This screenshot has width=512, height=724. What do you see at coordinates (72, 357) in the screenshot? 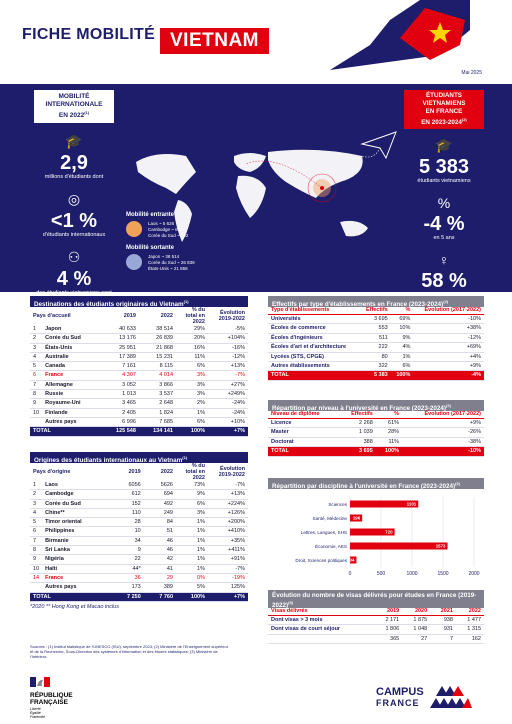
I see `table-cell: Australie` at bounding box center [72, 357].